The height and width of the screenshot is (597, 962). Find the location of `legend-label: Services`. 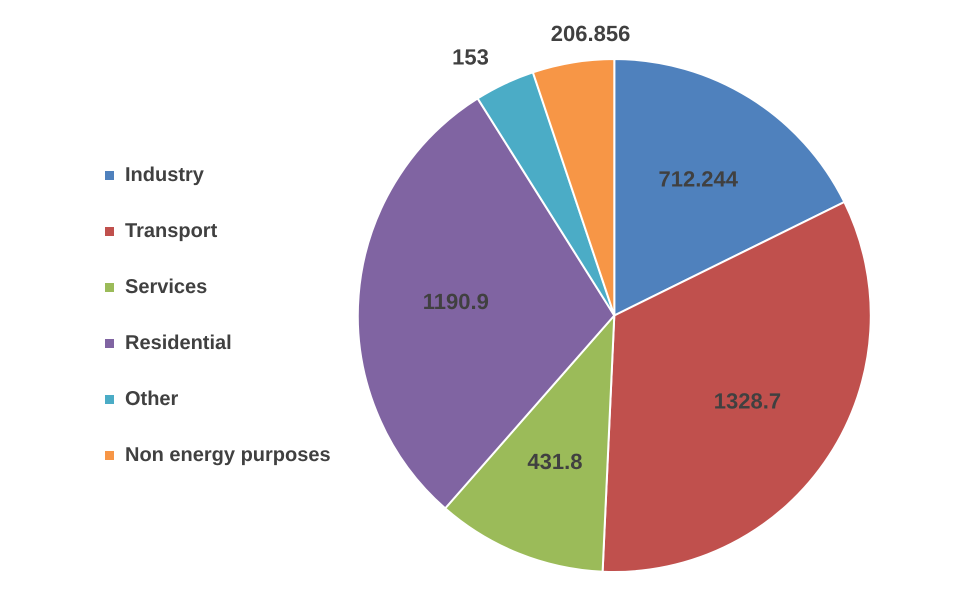

legend-label: Services is located at coordinates (166, 287).